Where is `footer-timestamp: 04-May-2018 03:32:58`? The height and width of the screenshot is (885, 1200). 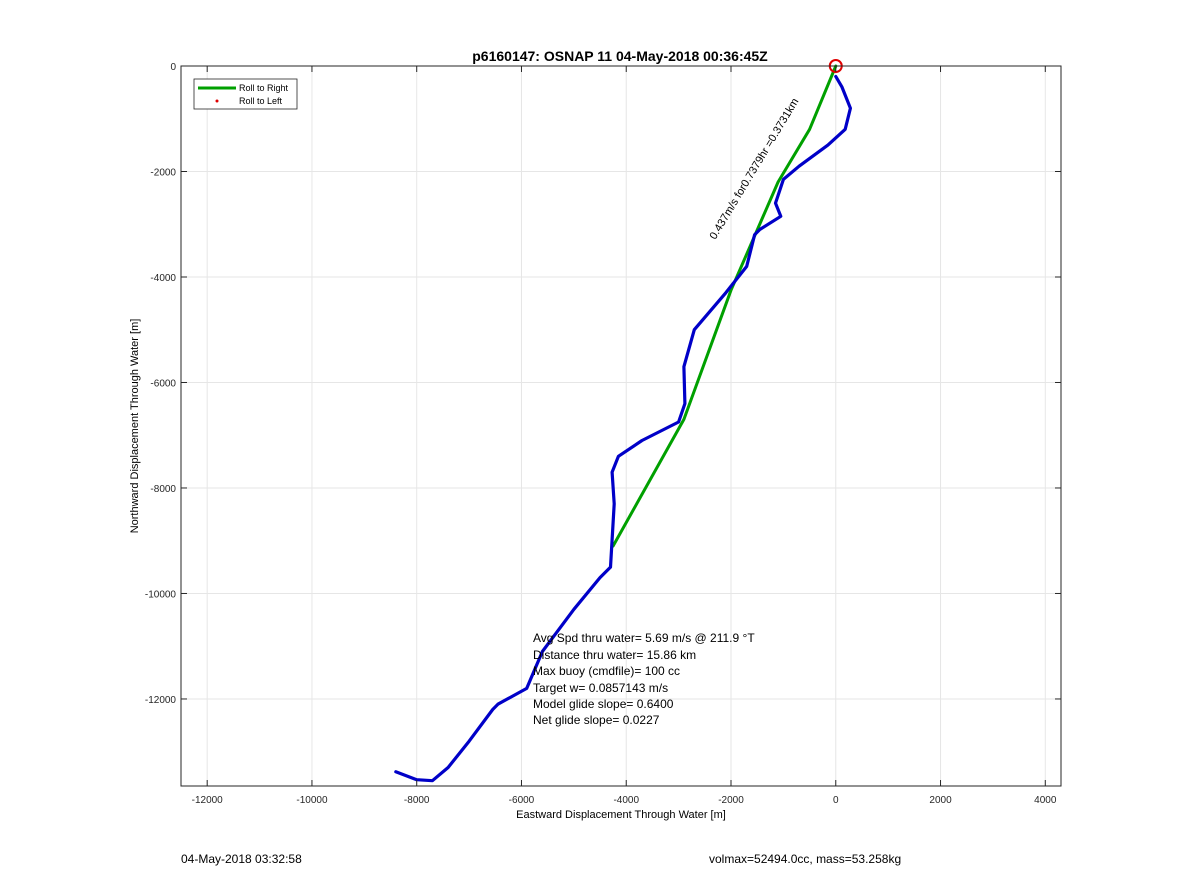
footer-timestamp: 04-May-2018 03:32:58 is located at coordinates (241, 859).